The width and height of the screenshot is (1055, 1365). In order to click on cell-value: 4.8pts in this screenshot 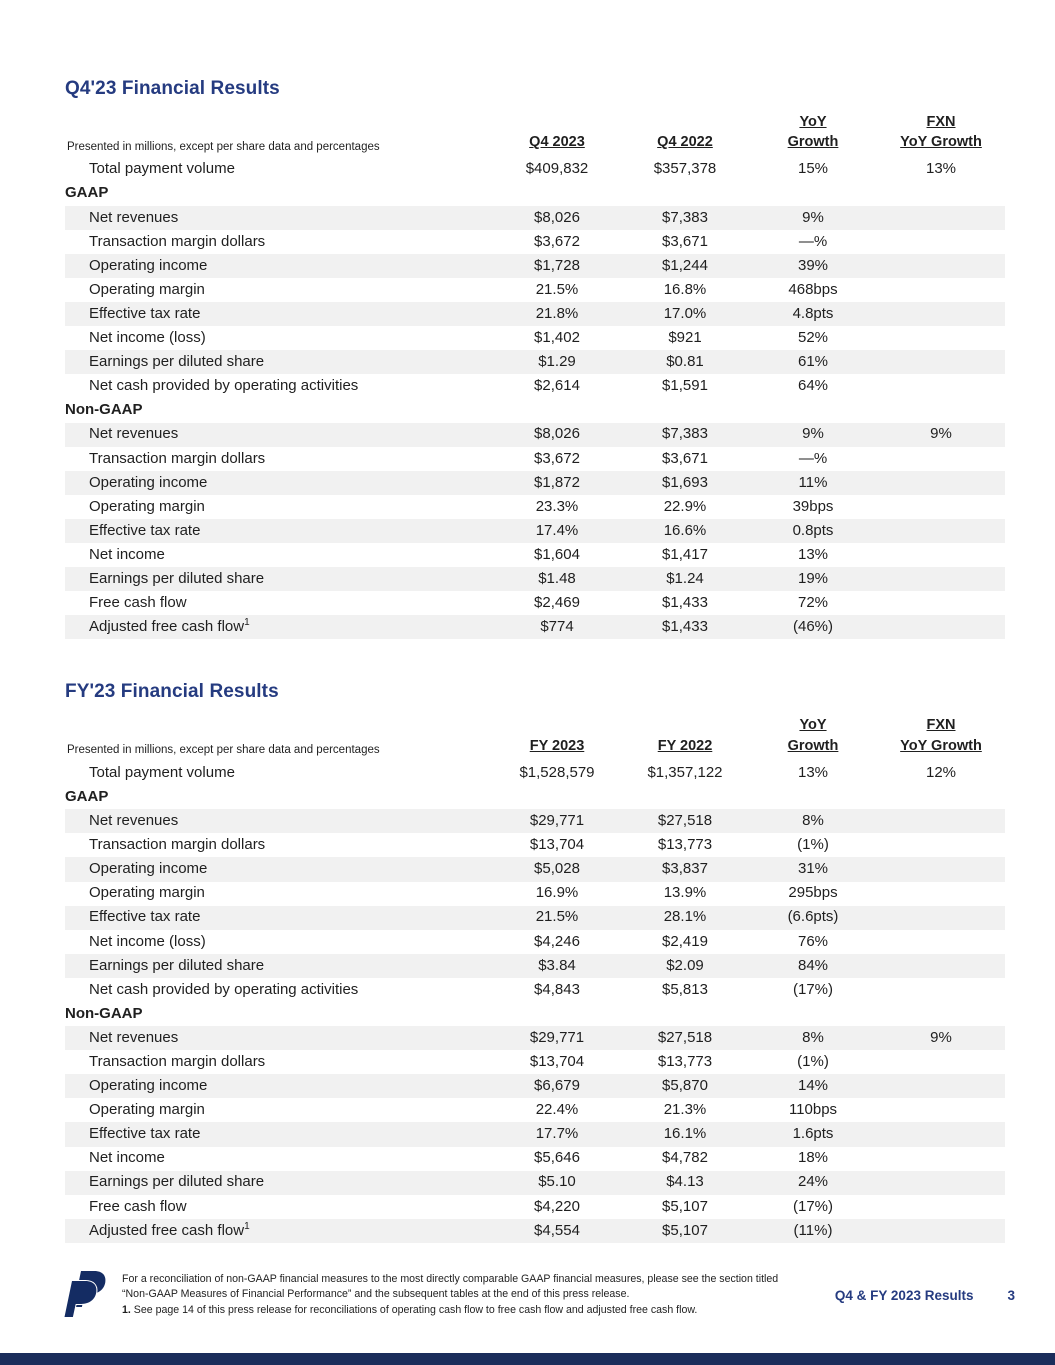, I will do `click(813, 313)`.